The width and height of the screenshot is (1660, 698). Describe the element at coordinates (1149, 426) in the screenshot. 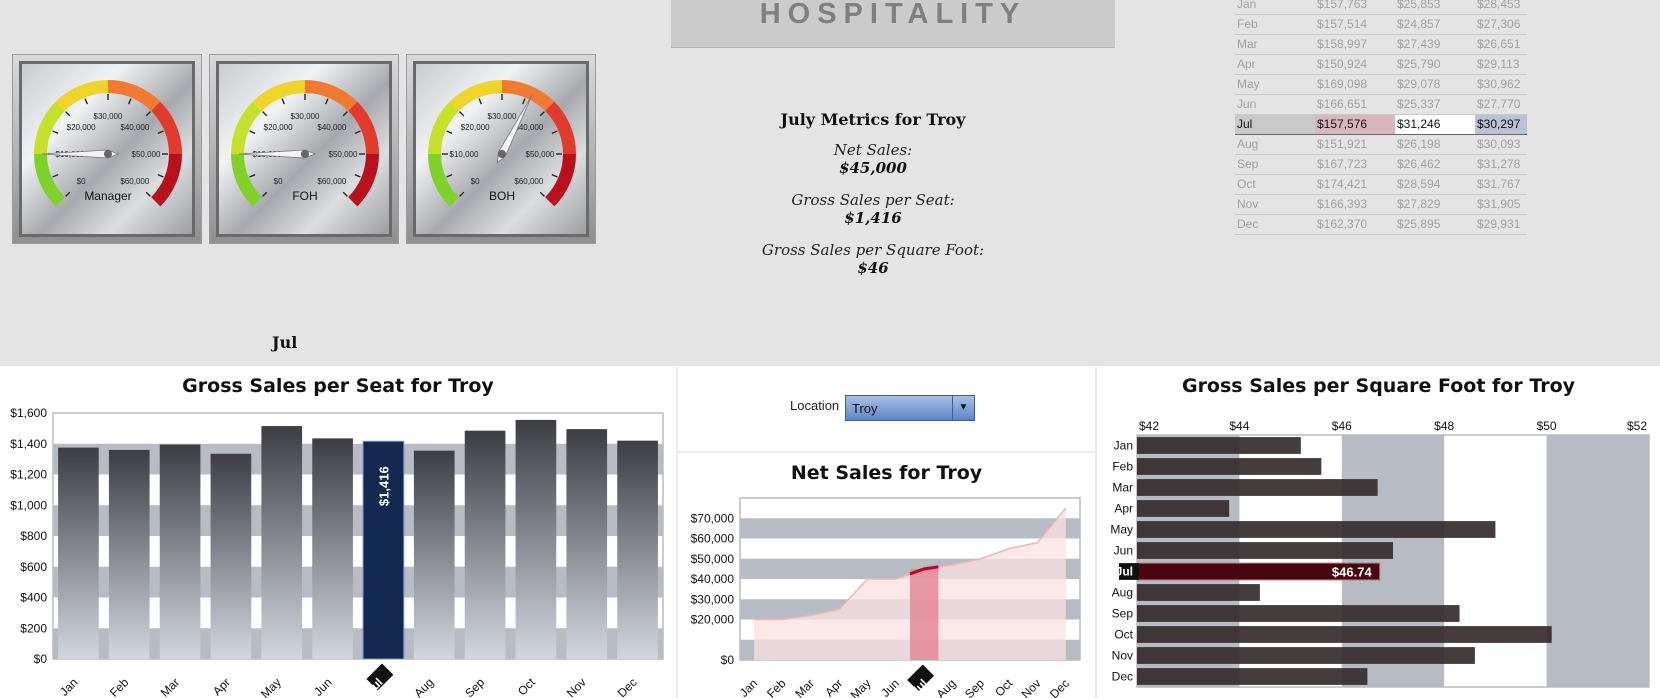

I see `x-tick-label: $42` at that location.